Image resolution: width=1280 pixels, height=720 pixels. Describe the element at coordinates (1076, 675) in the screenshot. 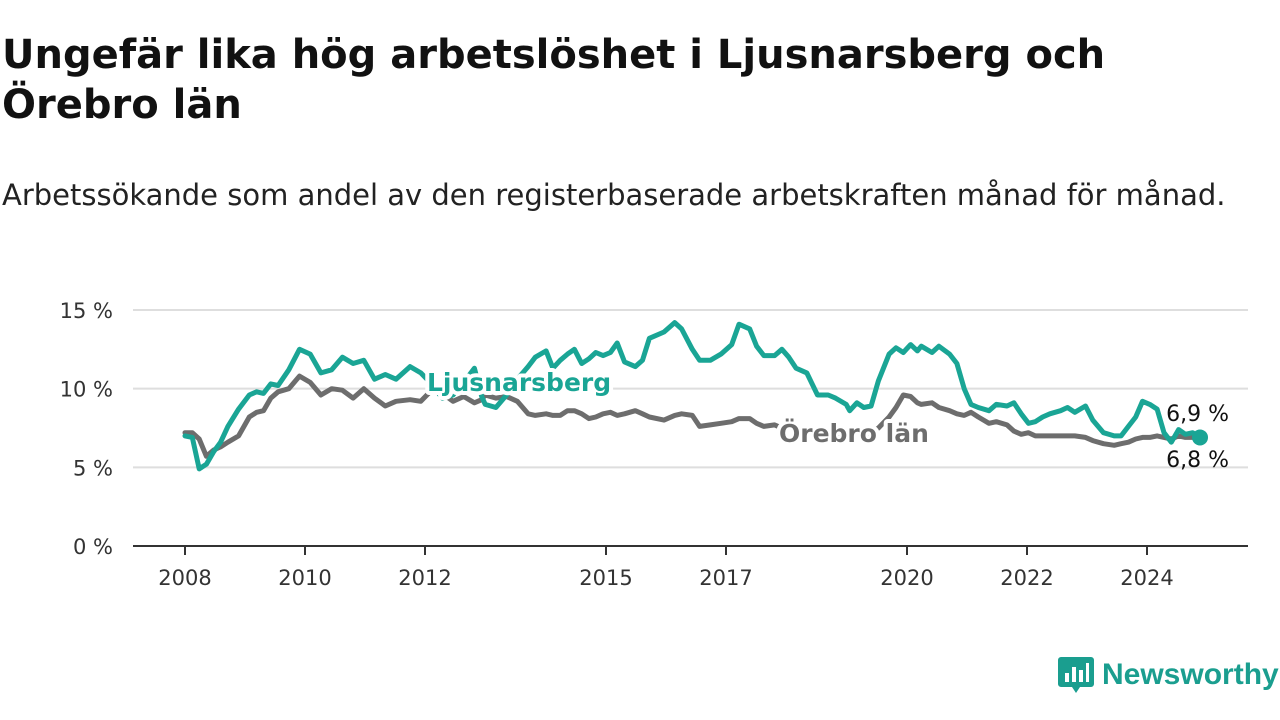

I see `newsworthy-chart-icon` at that location.